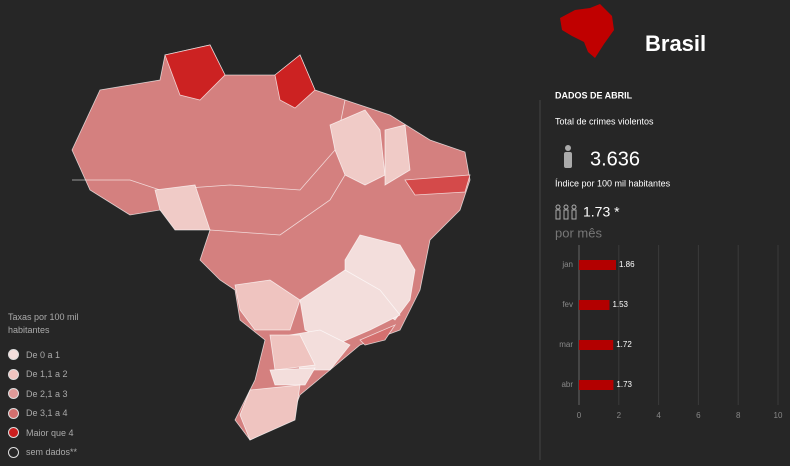 The height and width of the screenshot is (466, 790). I want to click on legend-label: De 2,1 a 3, so click(47, 393).